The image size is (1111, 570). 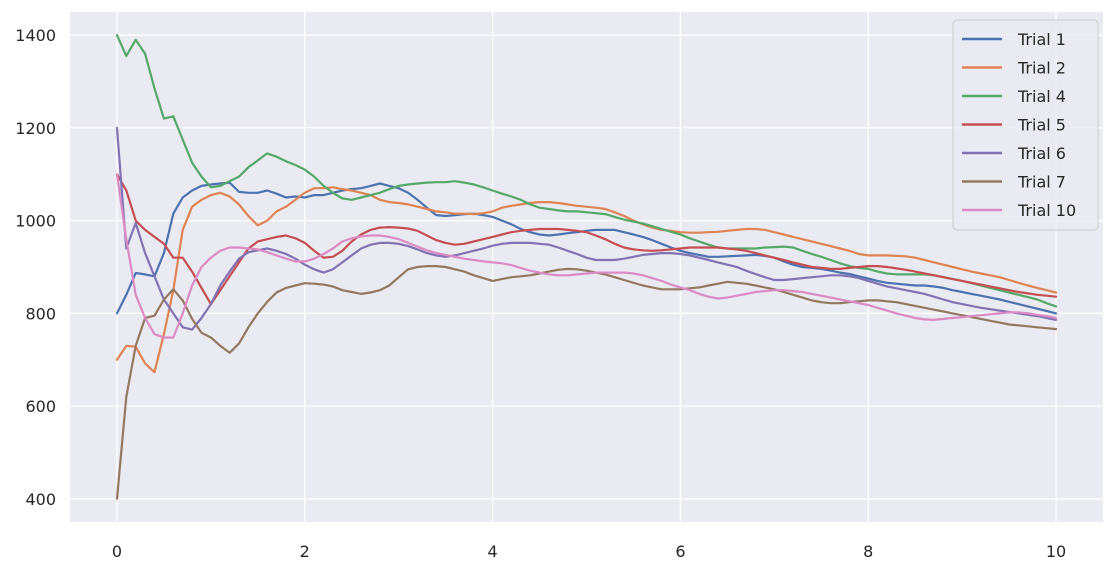 I want to click on x-tick-label: 0, so click(x=117, y=551).